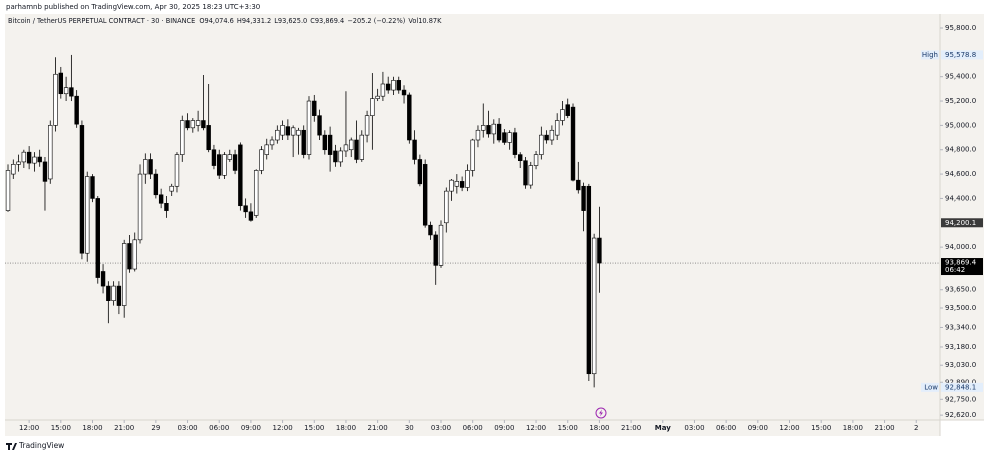 Image resolution: width=984 pixels, height=455 pixels. What do you see at coordinates (601, 413) in the screenshot?
I see `event-bolt` at bounding box center [601, 413].